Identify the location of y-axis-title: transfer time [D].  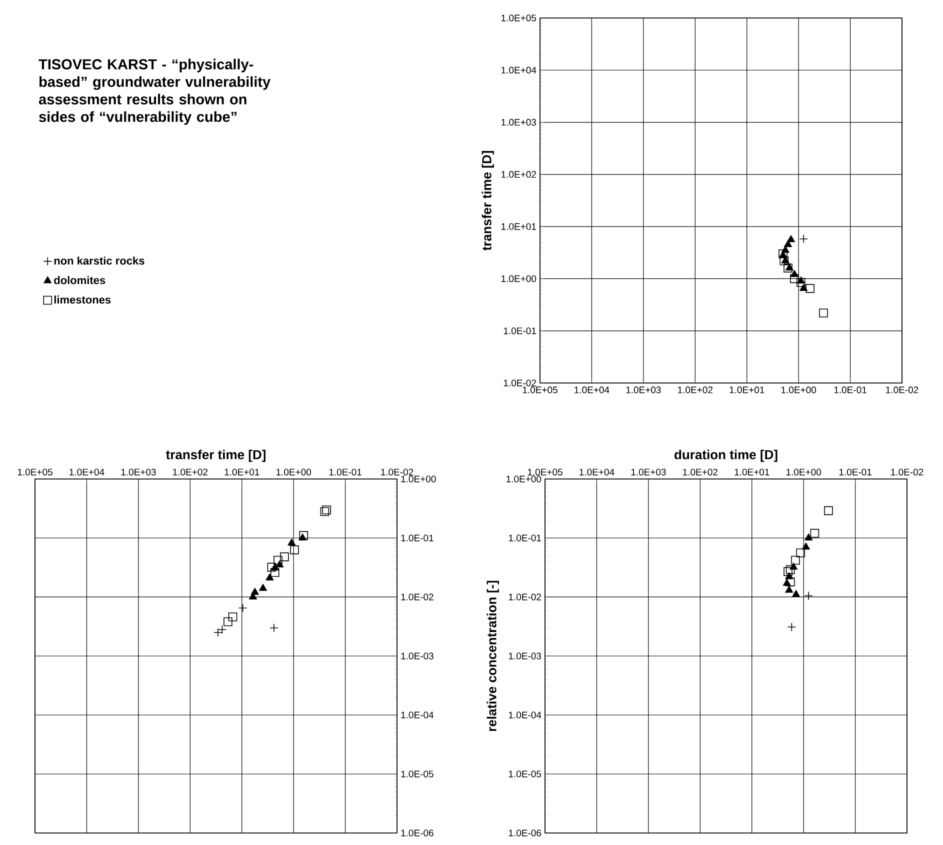
(488, 201).